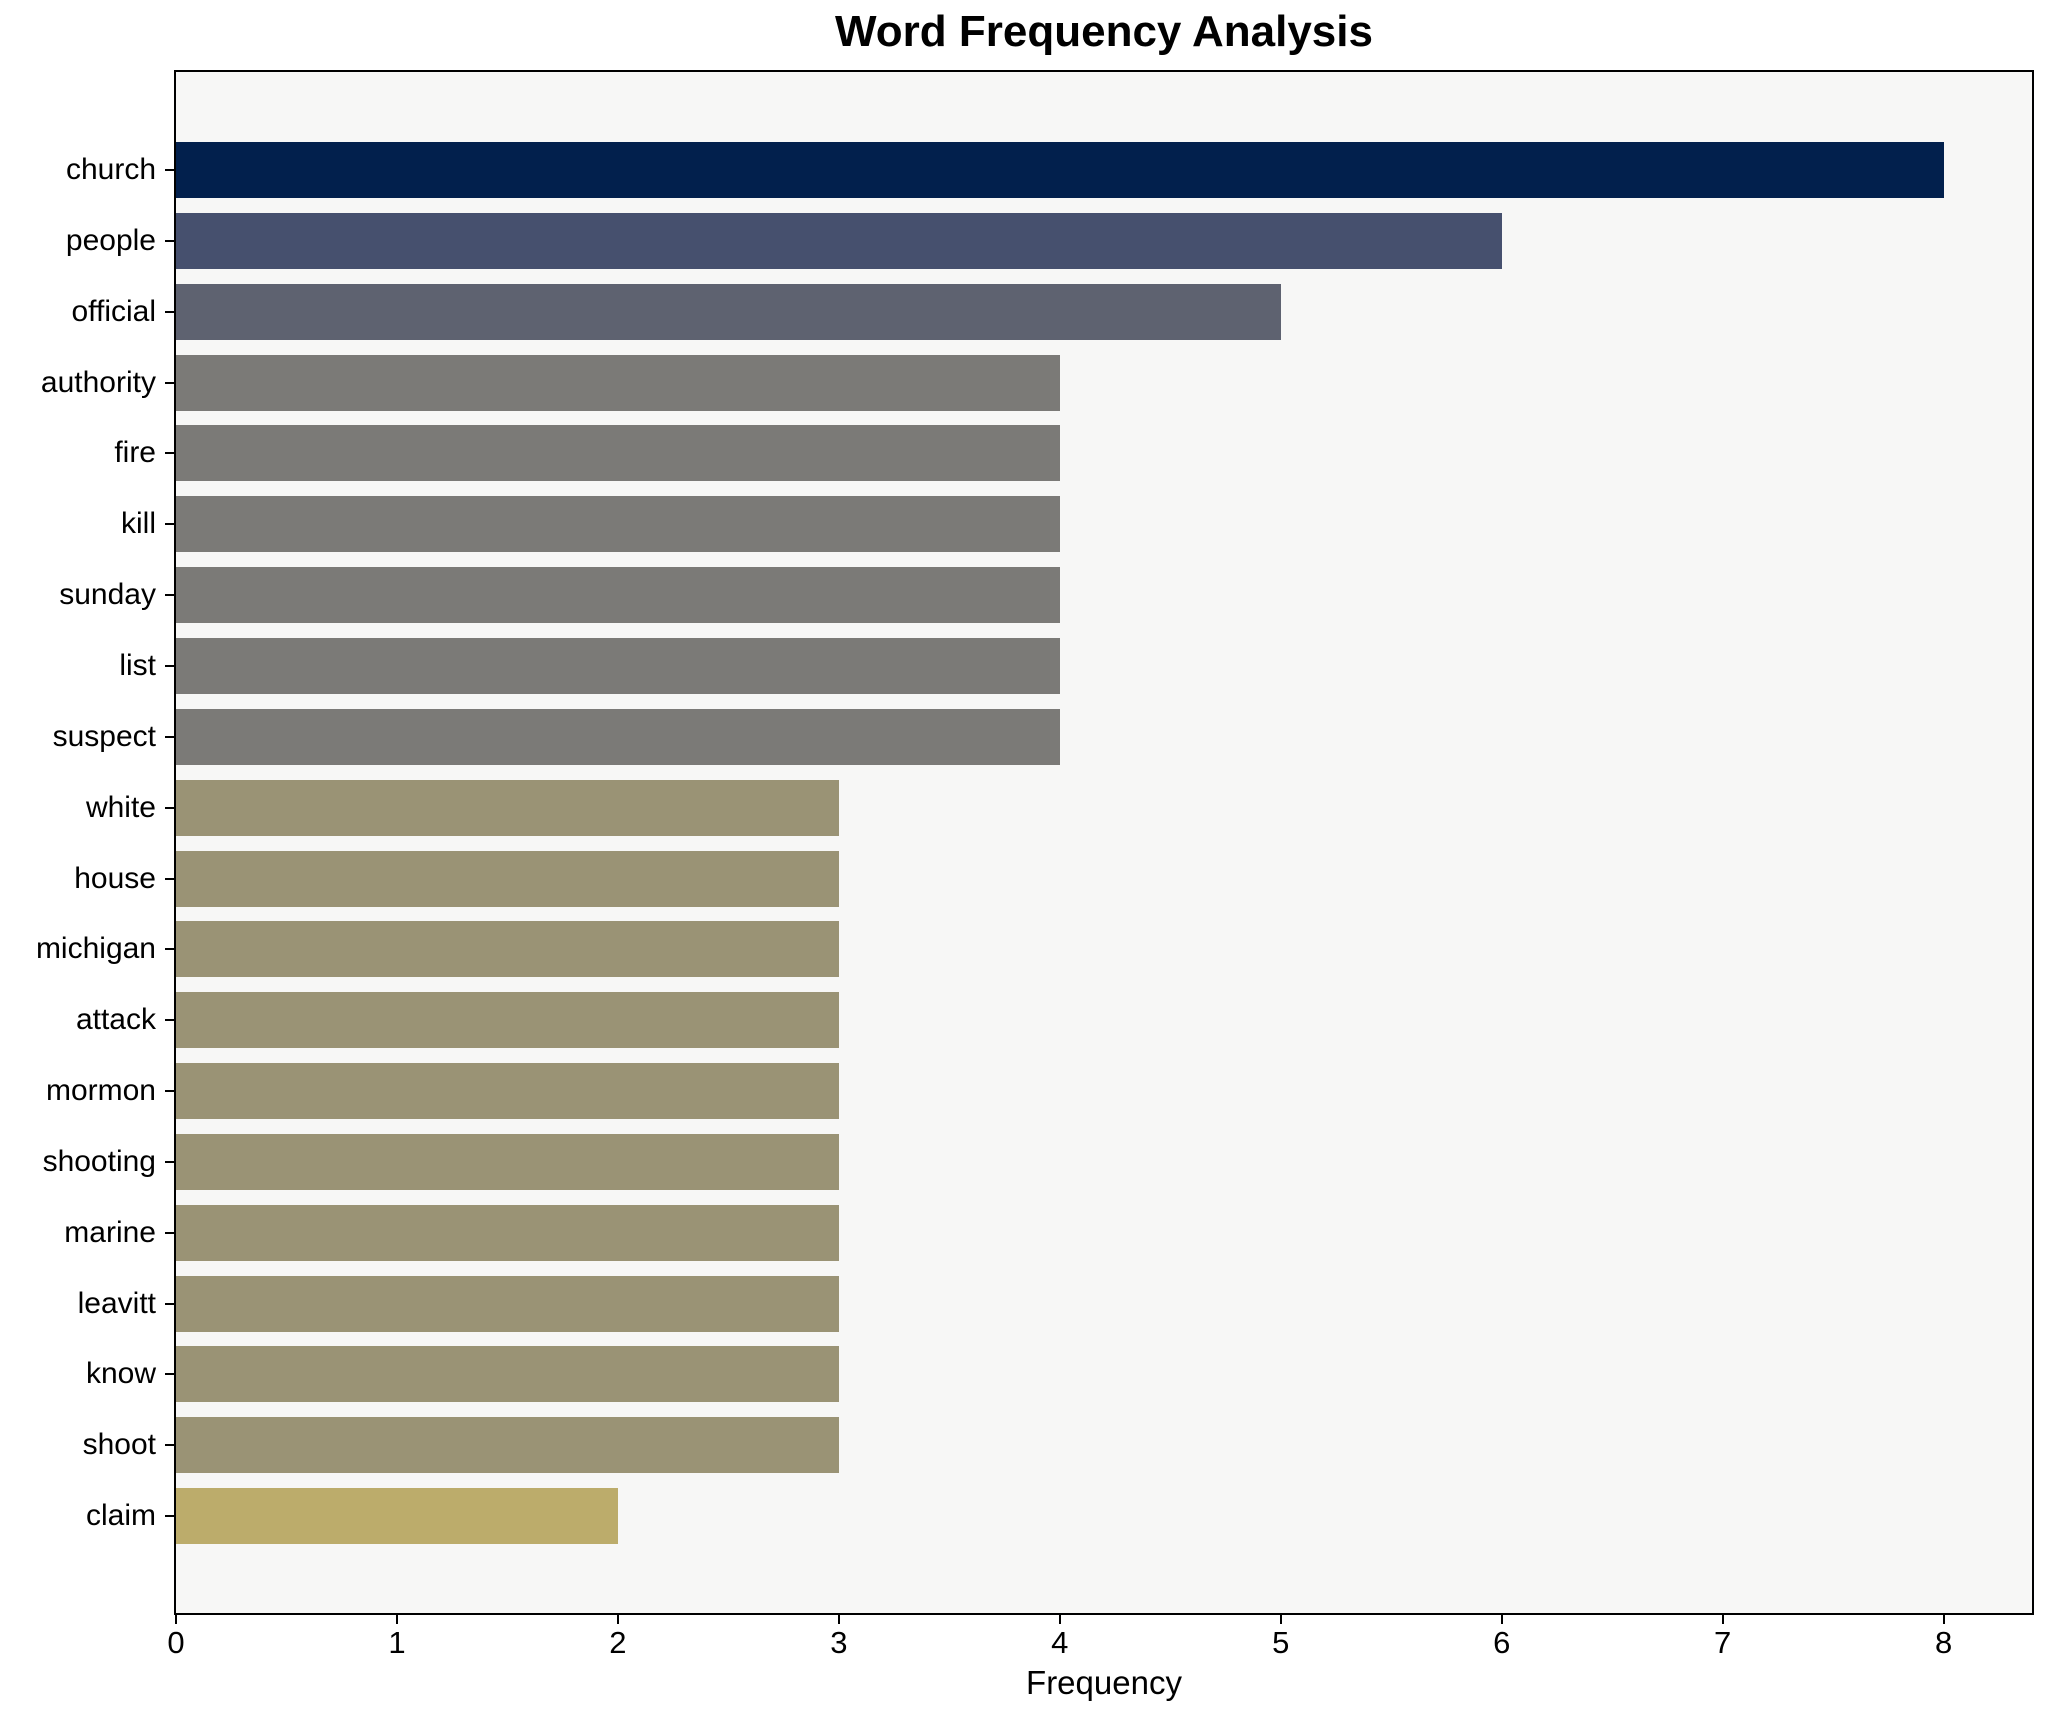 Image resolution: width=2052 pixels, height=1722 pixels. I want to click on y-tick-label-marine: marine, so click(110, 1232).